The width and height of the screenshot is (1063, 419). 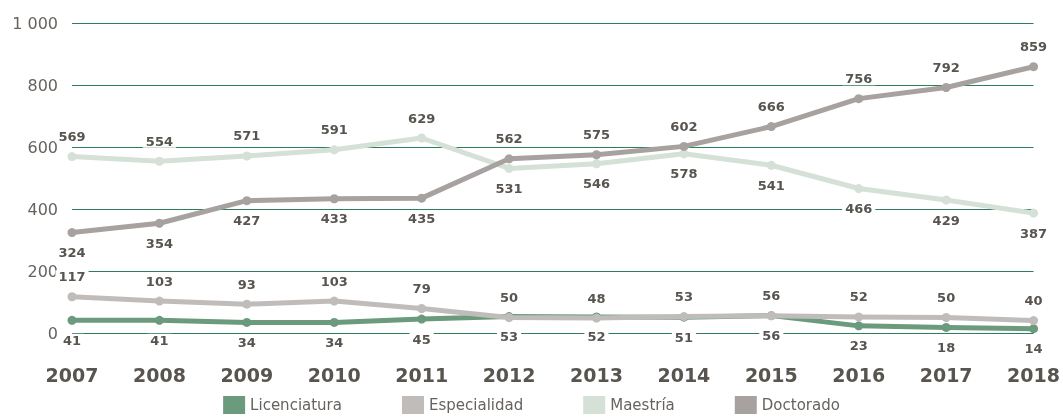 What do you see at coordinates (247, 136) in the screenshot?
I see `data-label: 571` at bounding box center [247, 136].